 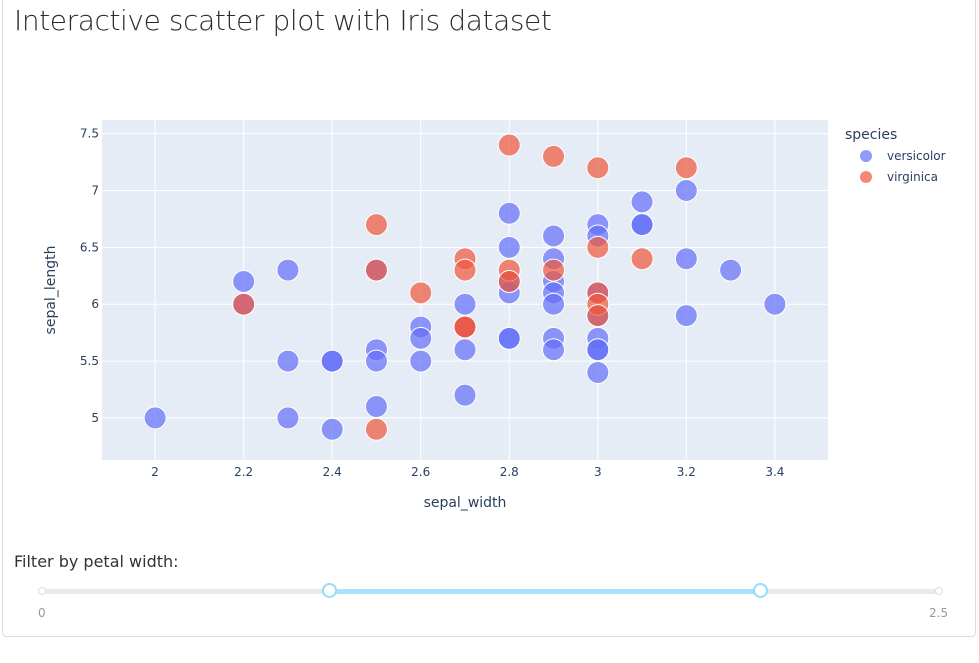 What do you see at coordinates (544, 591) in the screenshot?
I see `slider-selected-range` at bounding box center [544, 591].